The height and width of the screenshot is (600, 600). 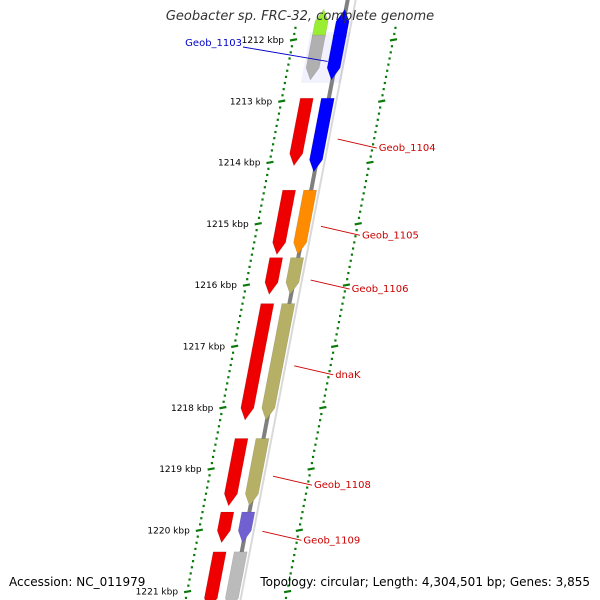 What do you see at coordinates (336, 57) in the screenshot?
I see `gene-arrow-g02` at bounding box center [336, 57].